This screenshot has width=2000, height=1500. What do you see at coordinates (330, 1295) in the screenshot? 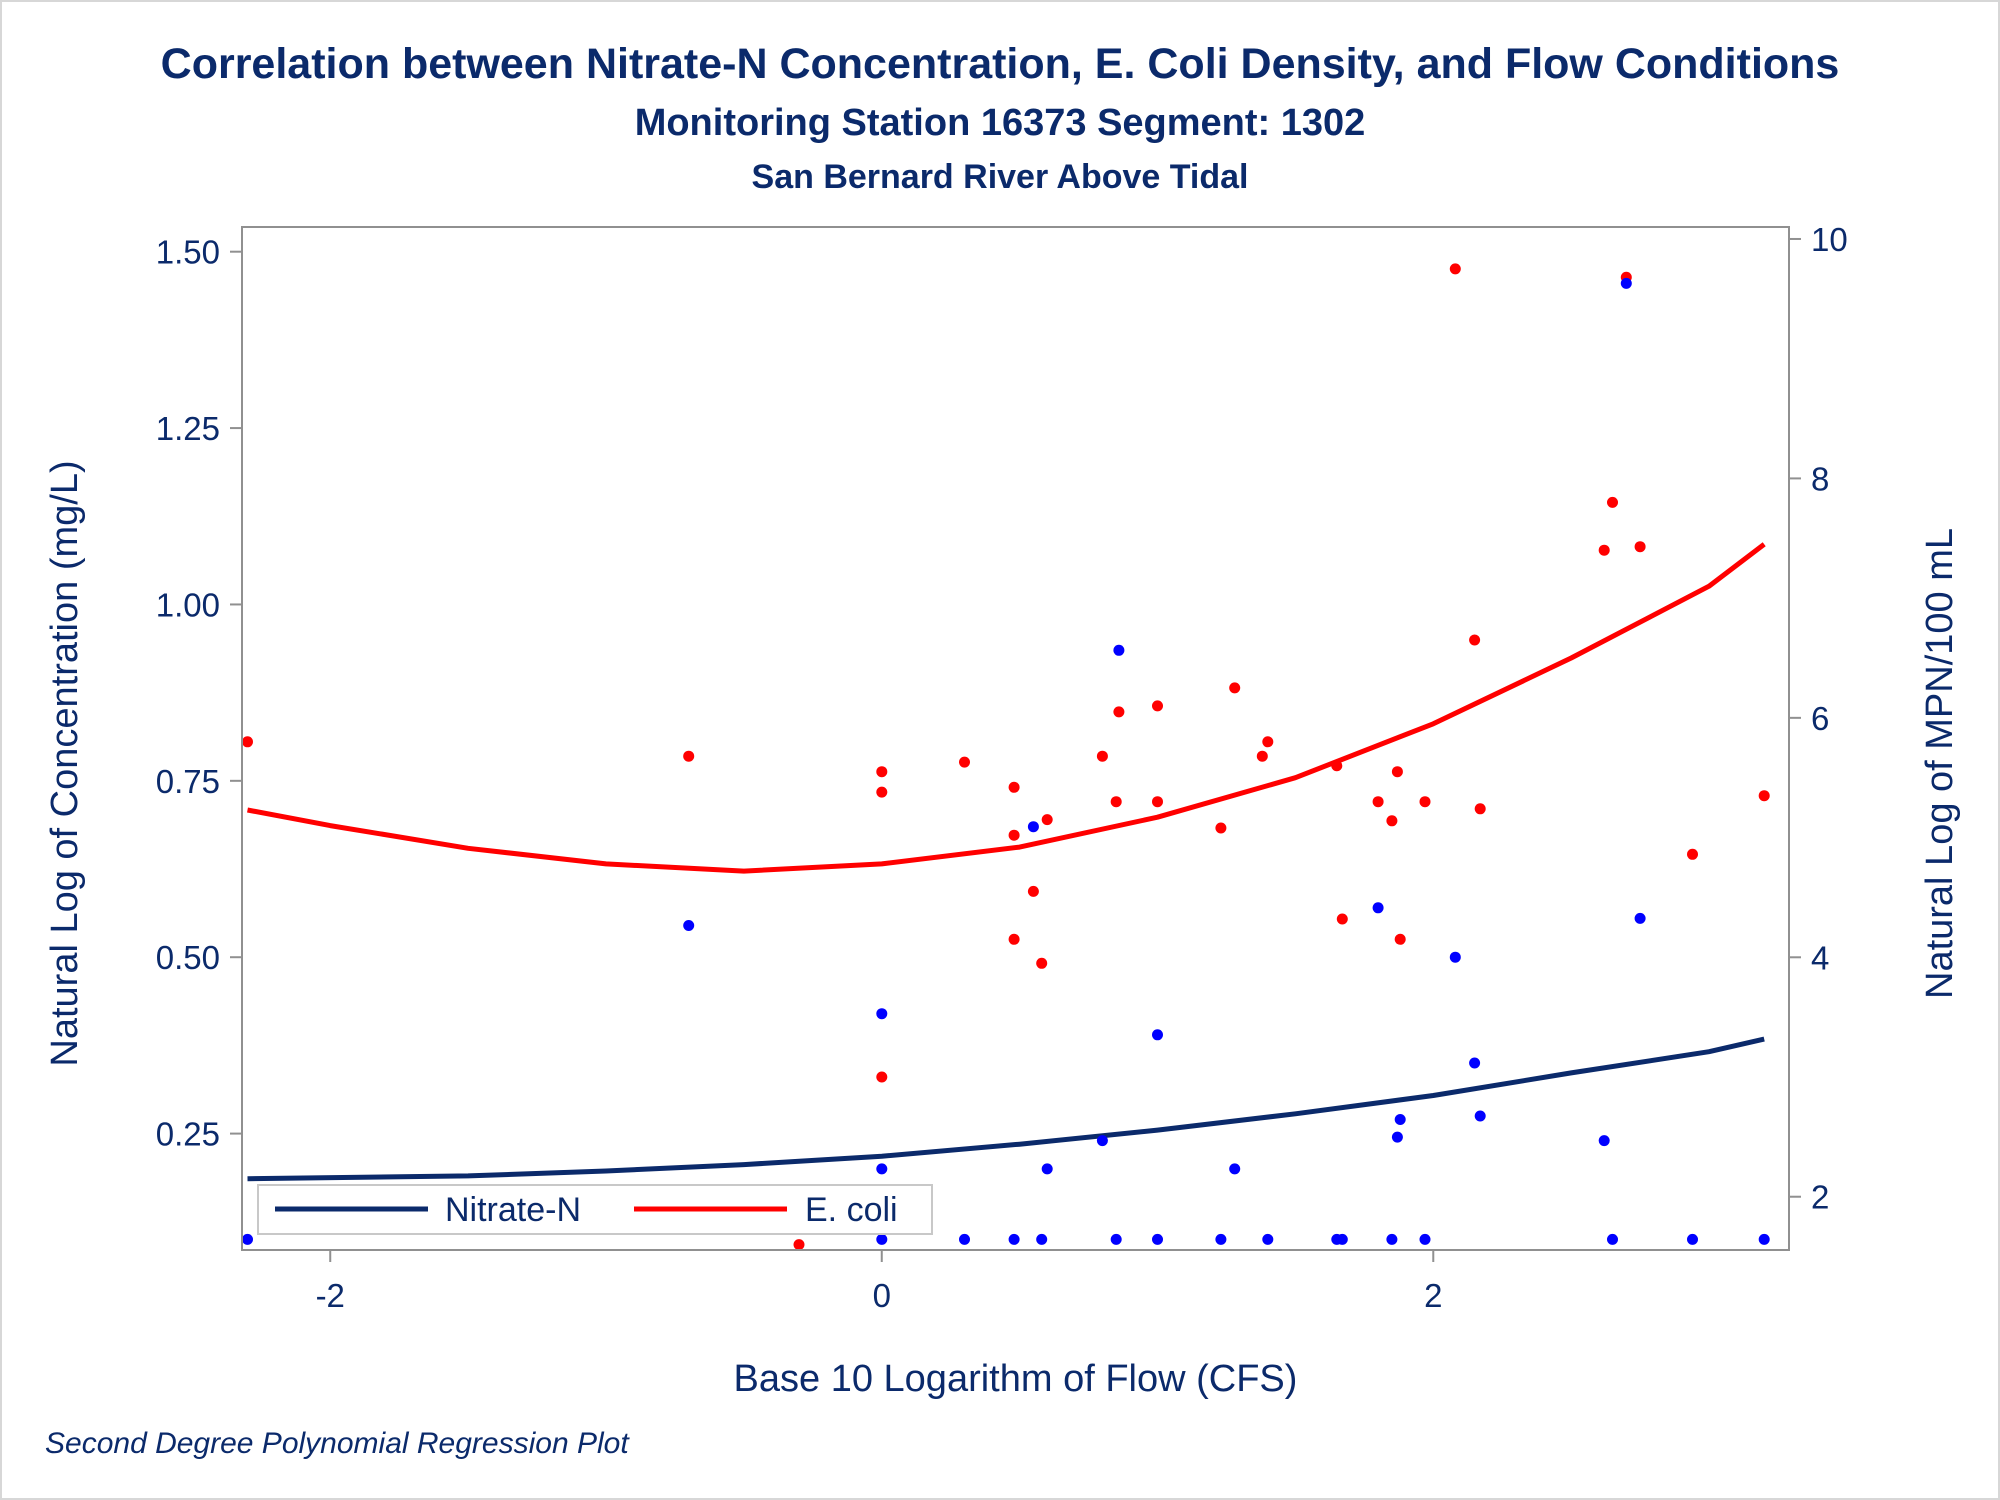
I see `x-tick-label: -2` at bounding box center [330, 1295].